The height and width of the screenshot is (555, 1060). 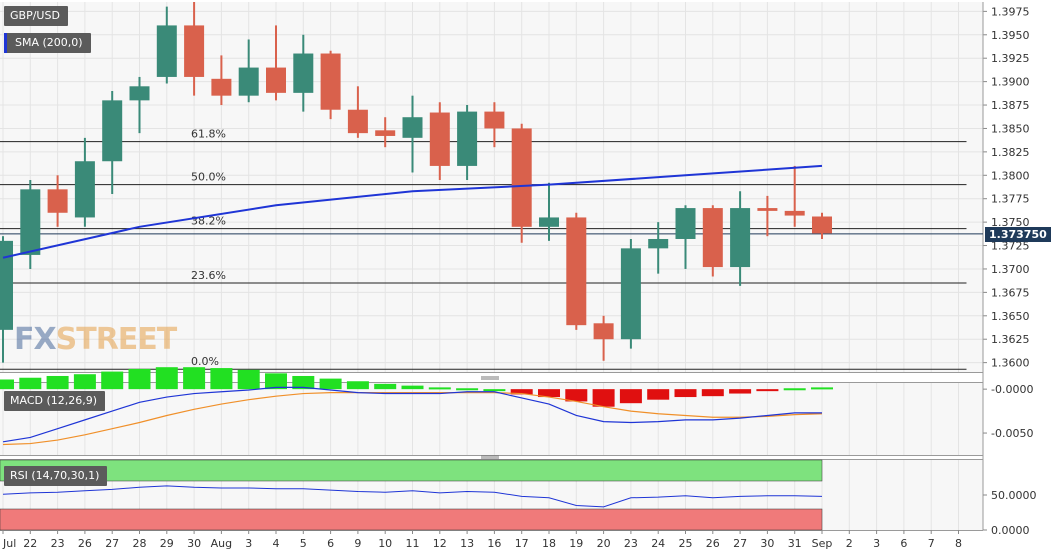 I want to click on fib-label: 61.8%, so click(x=208, y=134).